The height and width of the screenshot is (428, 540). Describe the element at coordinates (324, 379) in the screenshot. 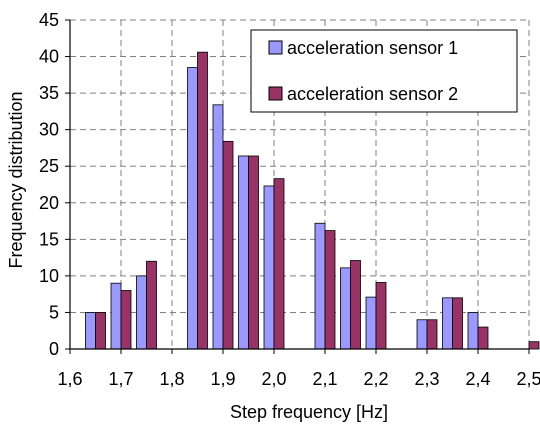

I see `x-tick-label: 2,1` at that location.